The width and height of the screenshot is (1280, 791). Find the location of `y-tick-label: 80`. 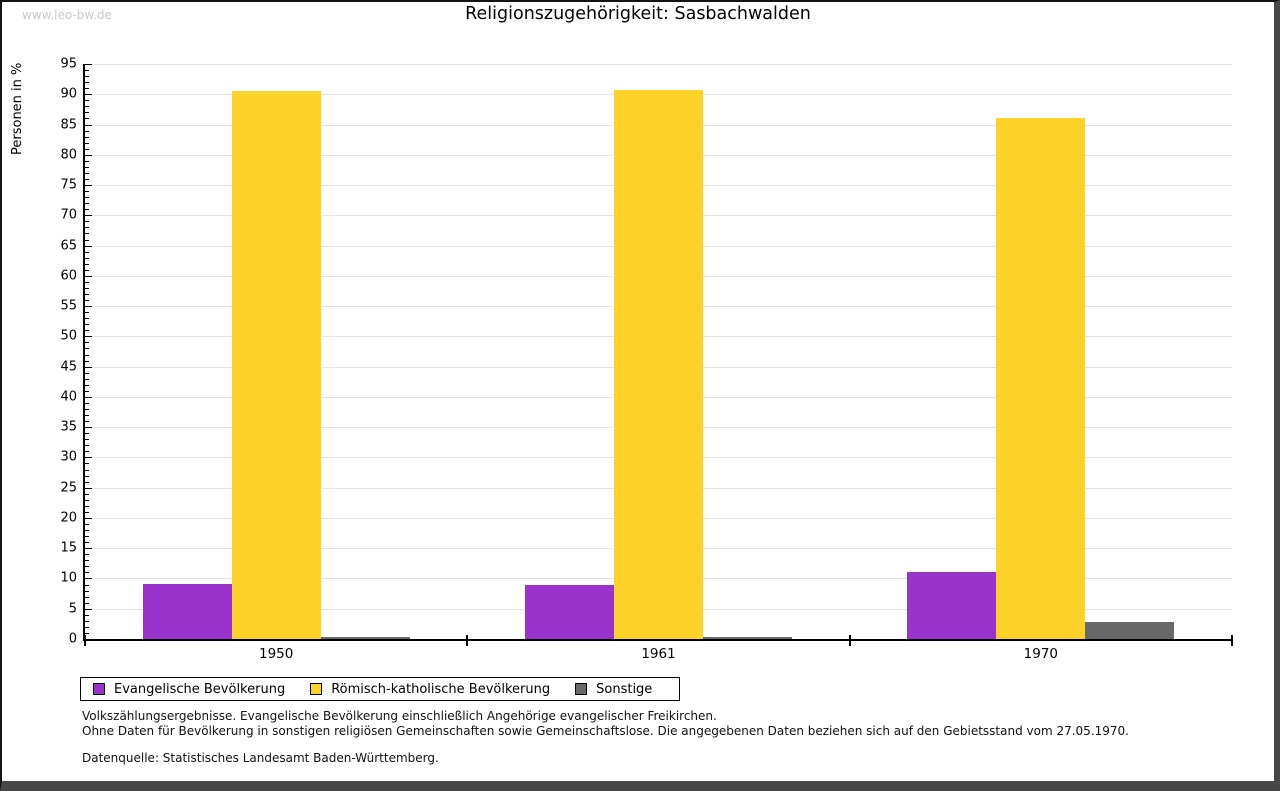

y-tick-label: 80 is located at coordinates (68, 155).